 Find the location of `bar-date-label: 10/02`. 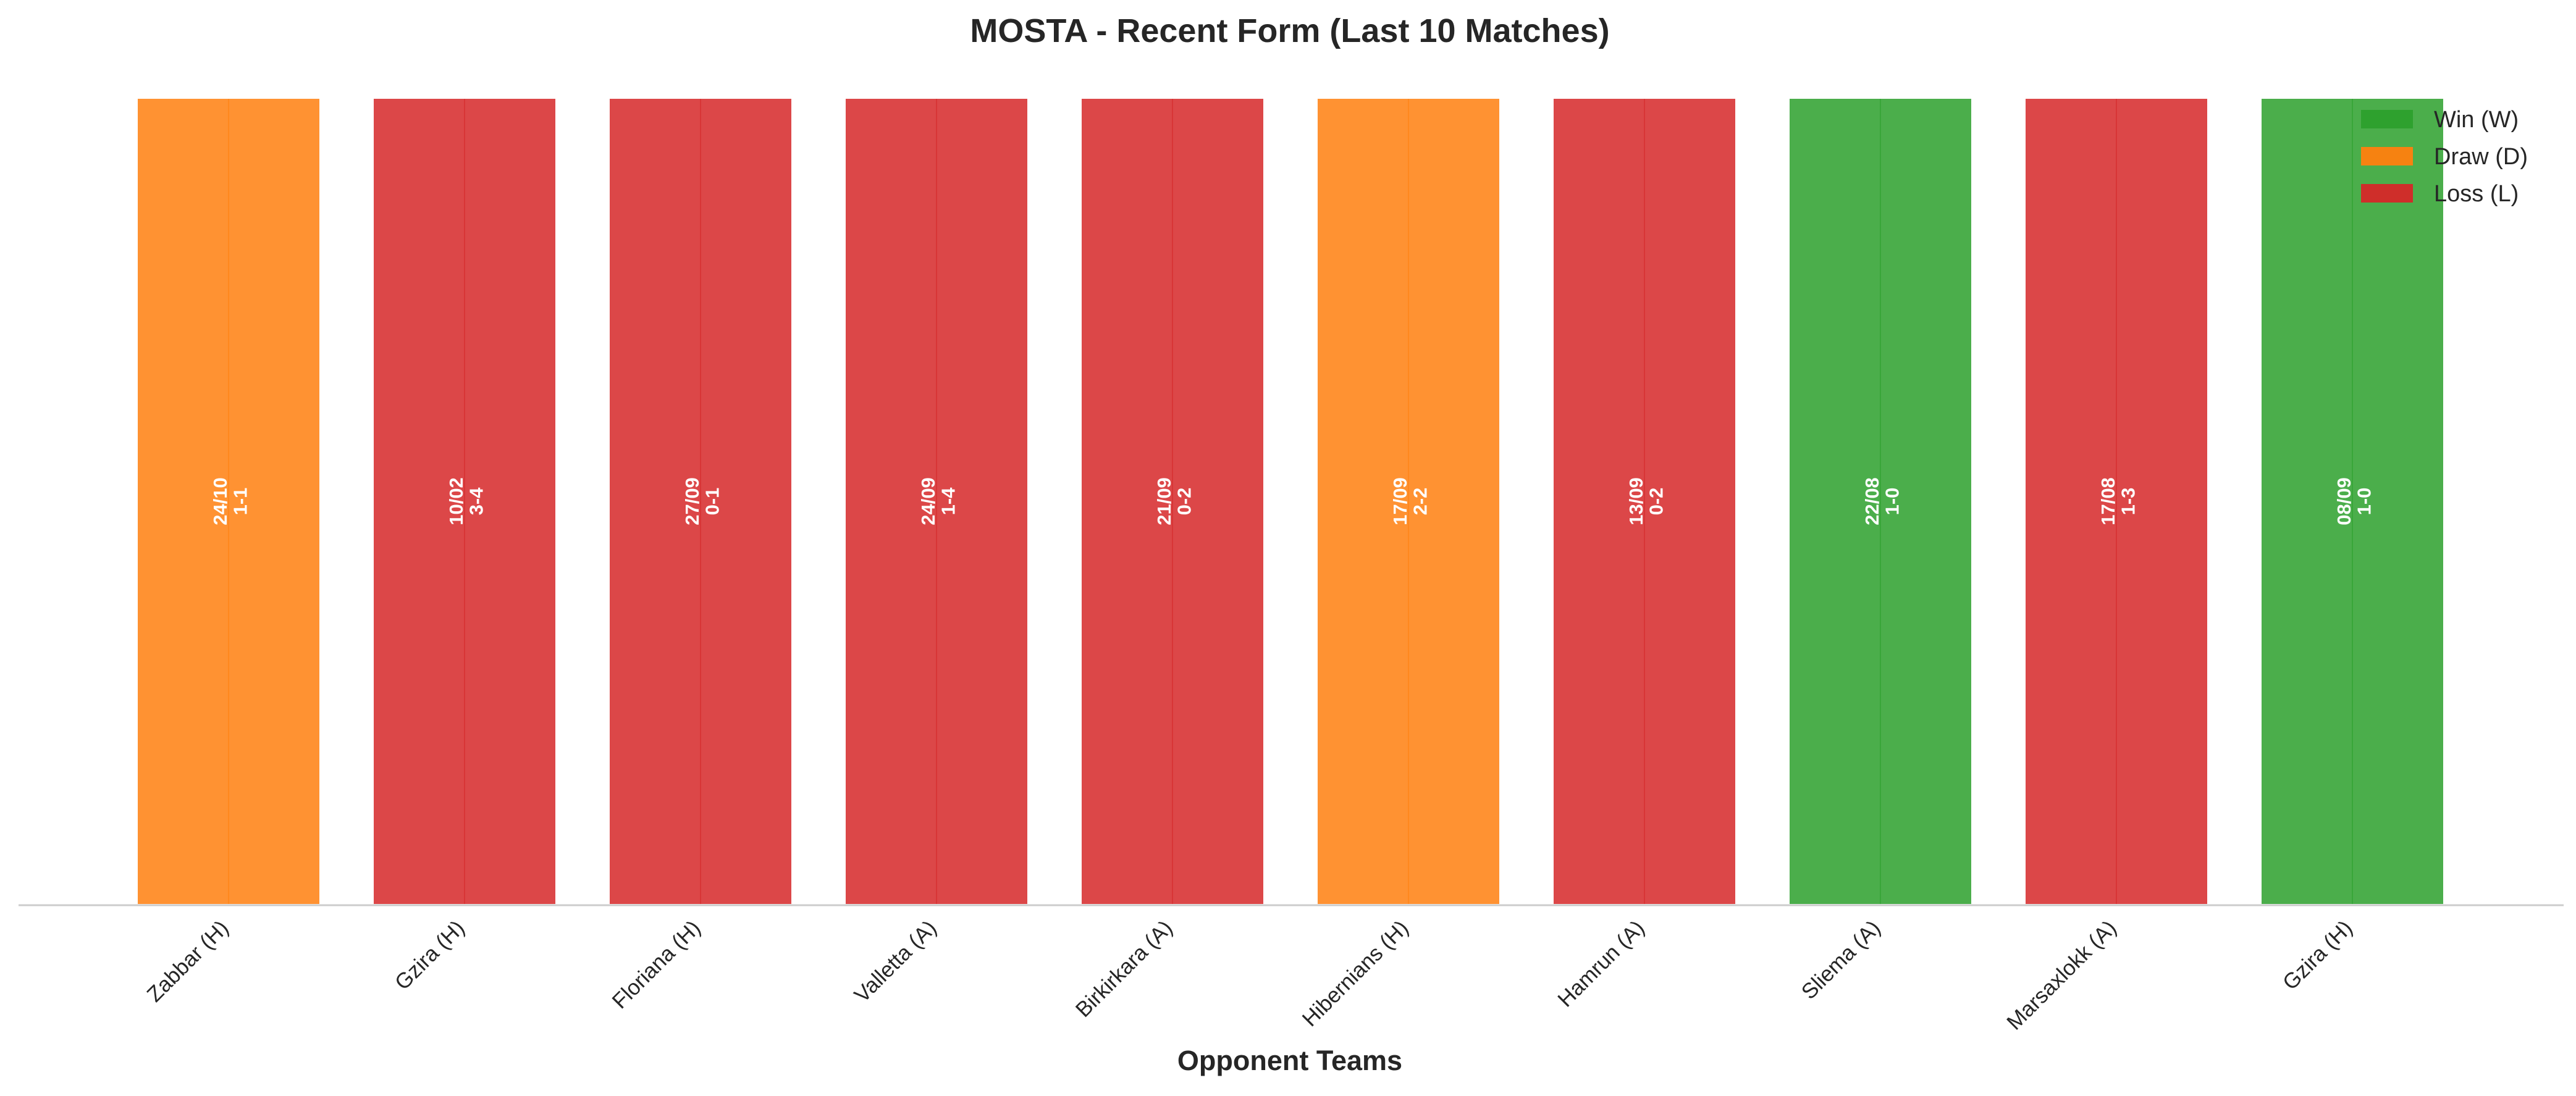

bar-date-label: 10/02 is located at coordinates (456, 501).